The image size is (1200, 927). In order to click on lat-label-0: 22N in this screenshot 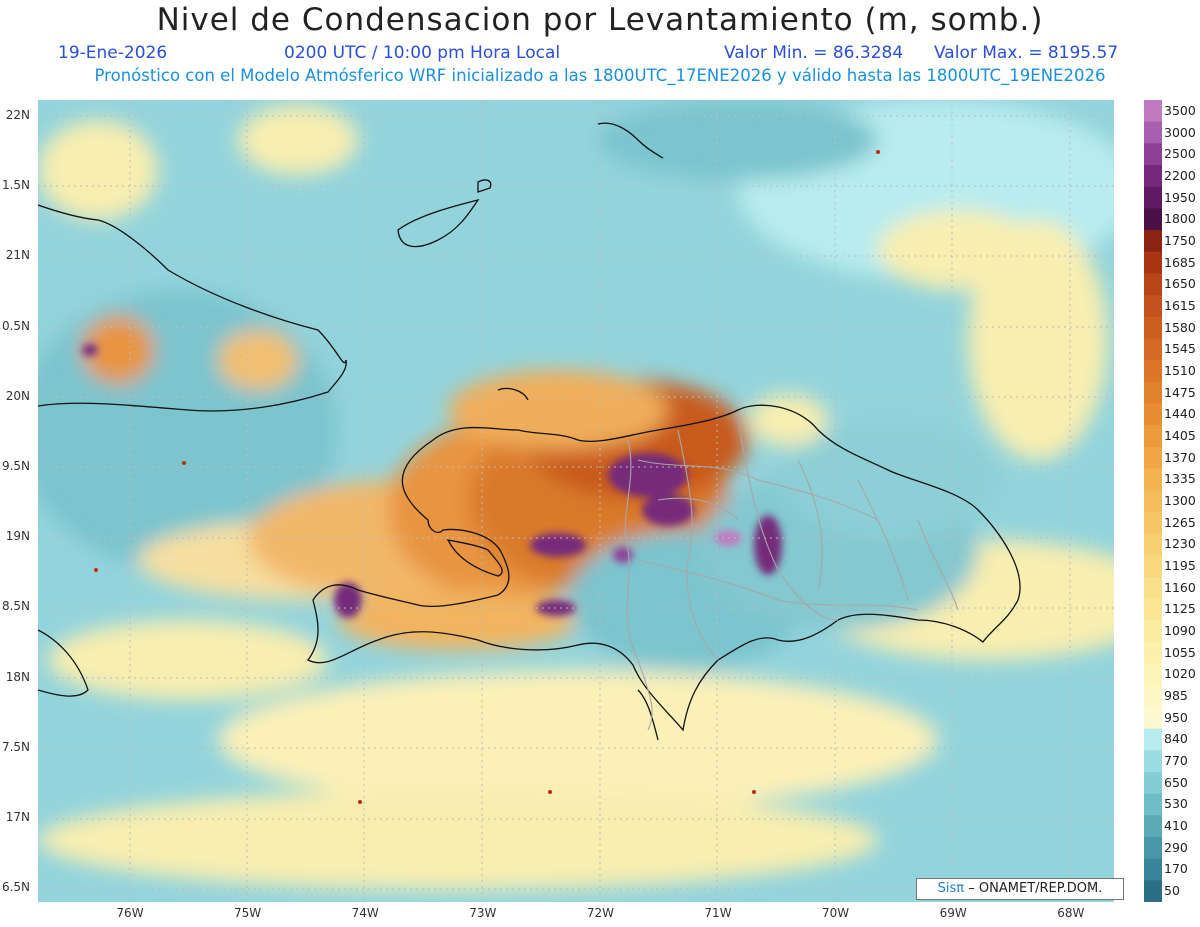, I will do `click(17, 115)`.